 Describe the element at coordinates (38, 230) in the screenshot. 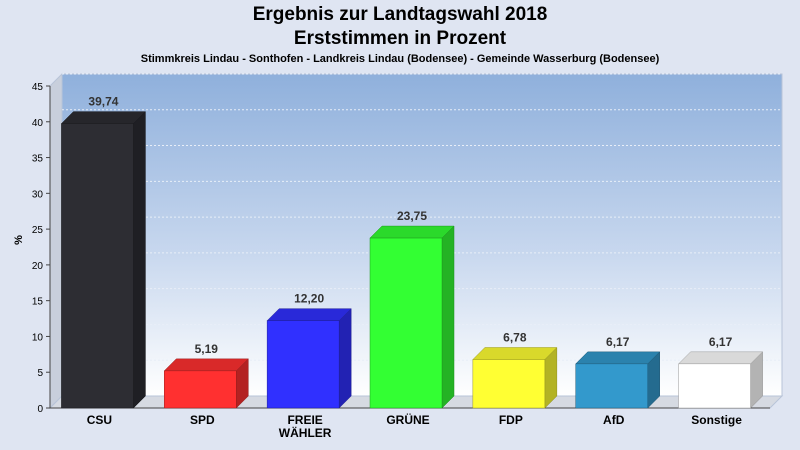

I see `y-tick-label: 25` at that location.